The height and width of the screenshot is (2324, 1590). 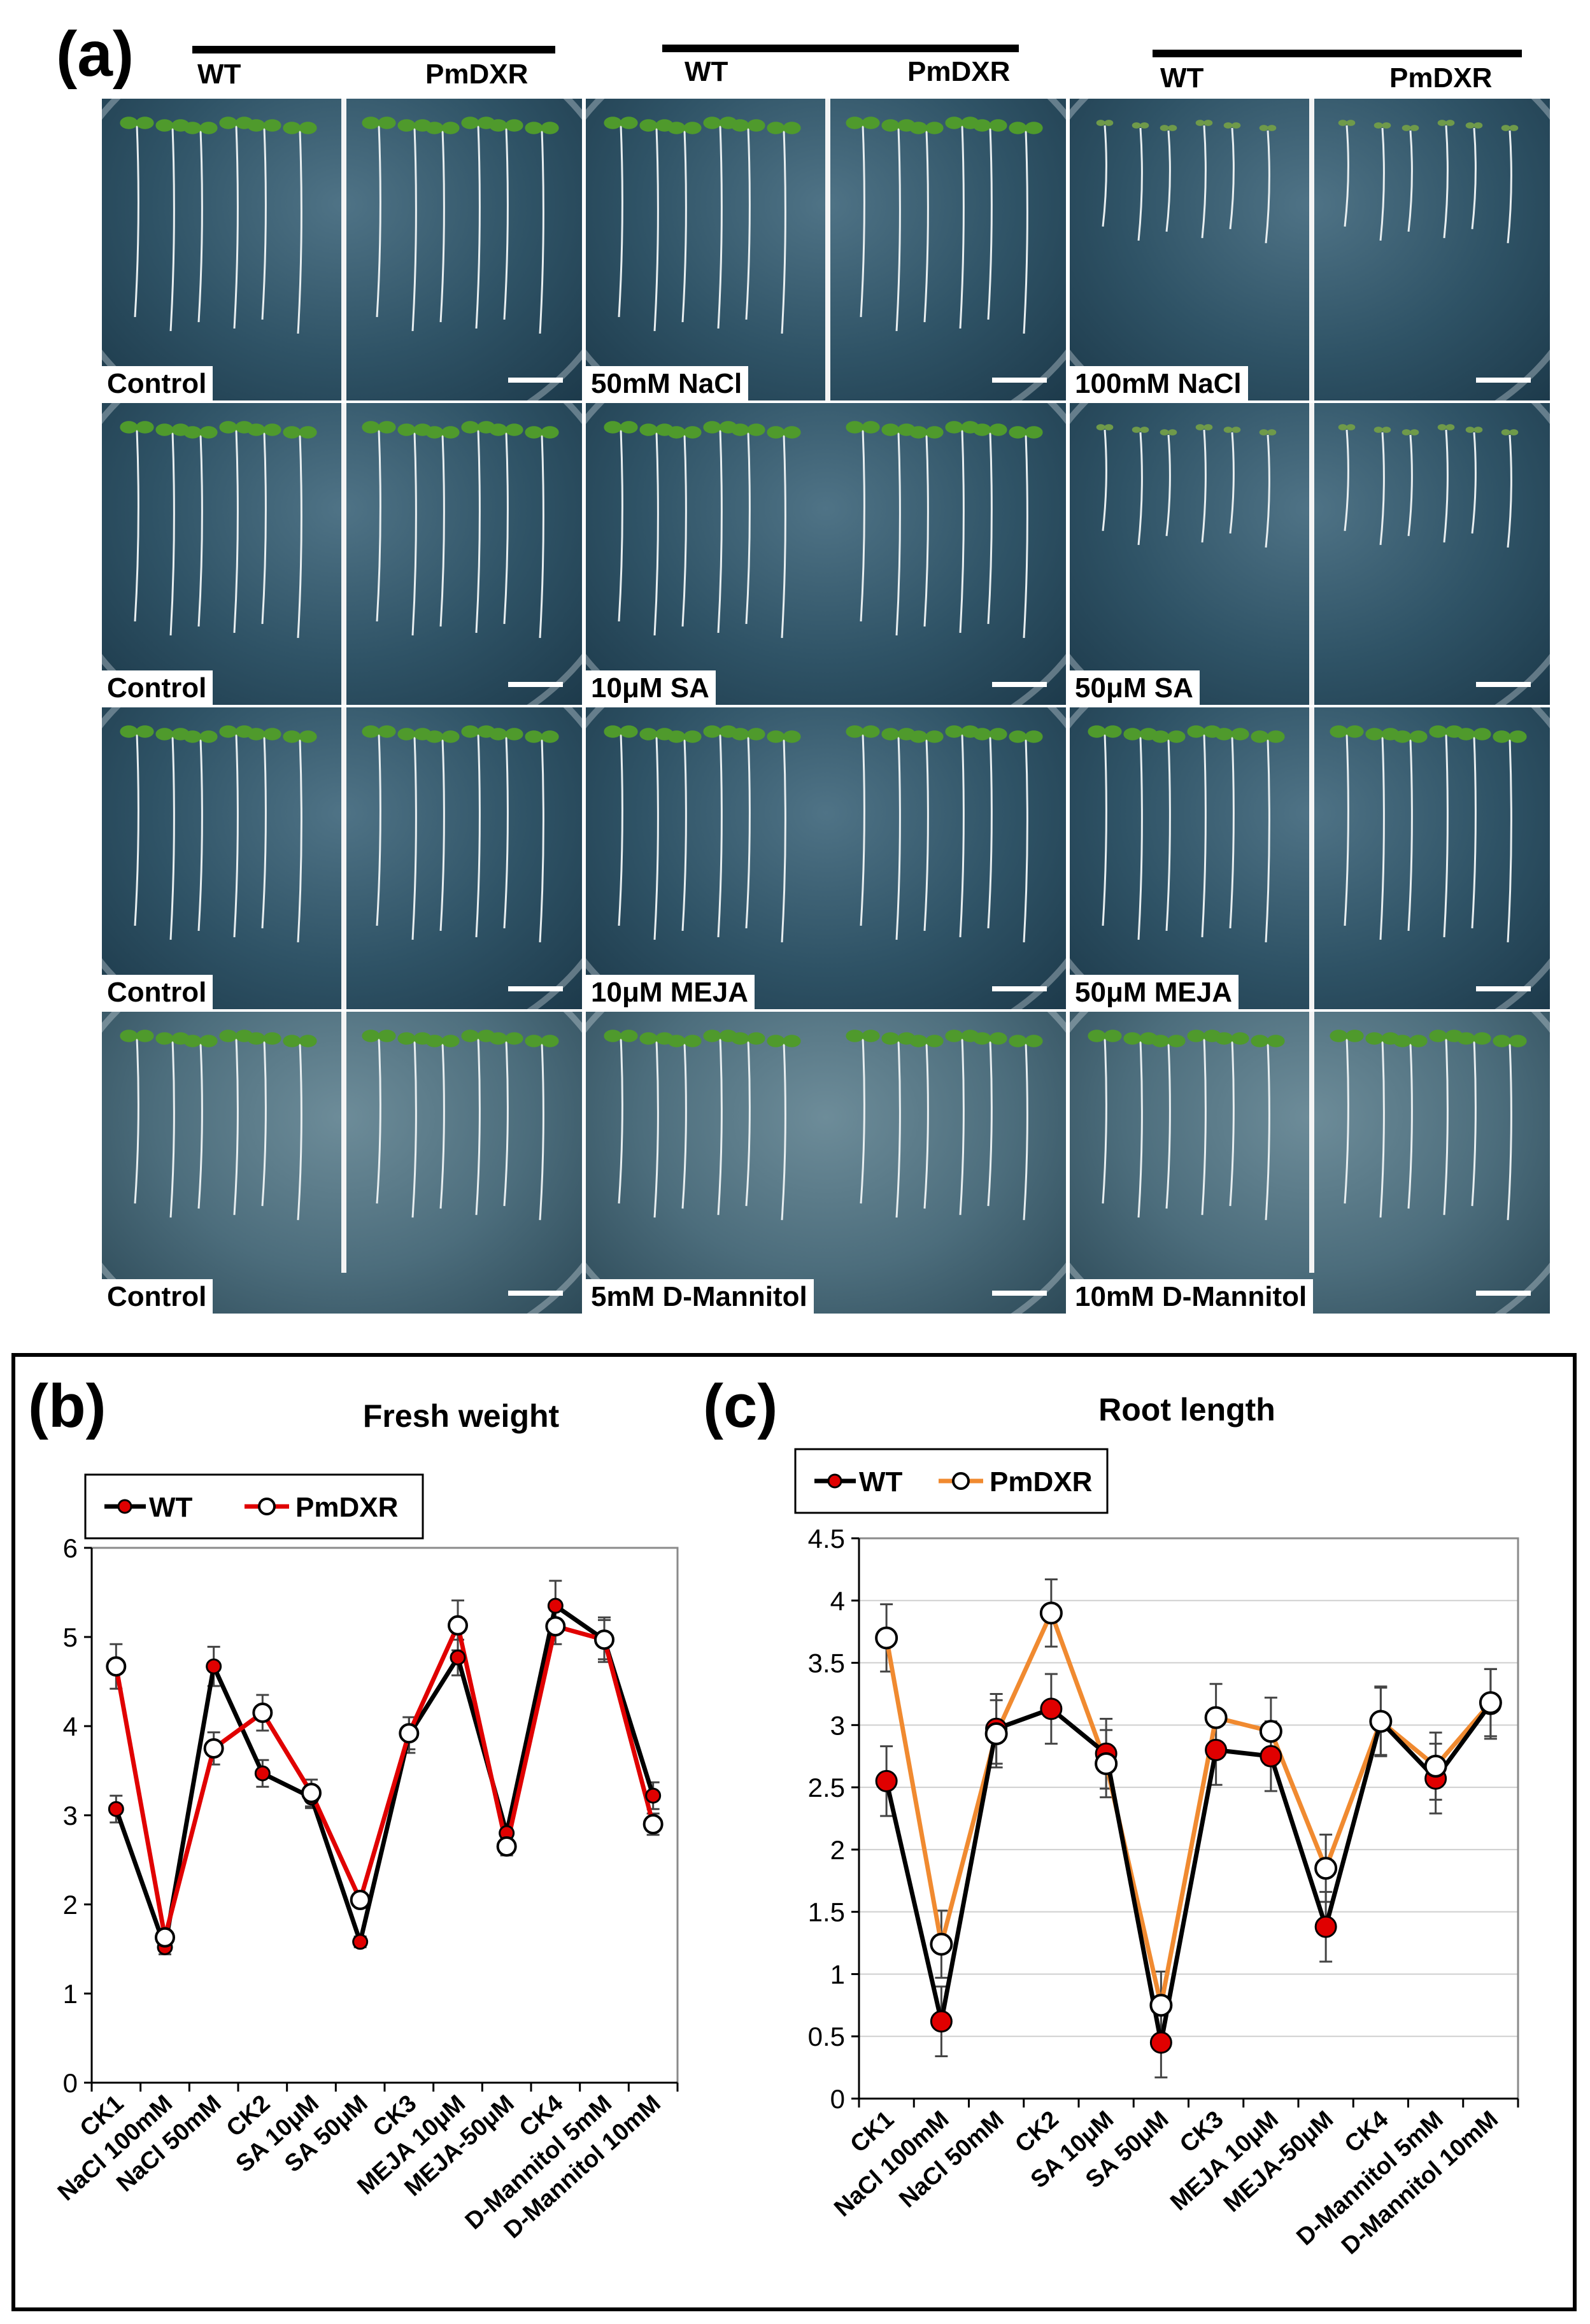 I want to click on y-tick-label: 2, so click(x=837, y=1850).